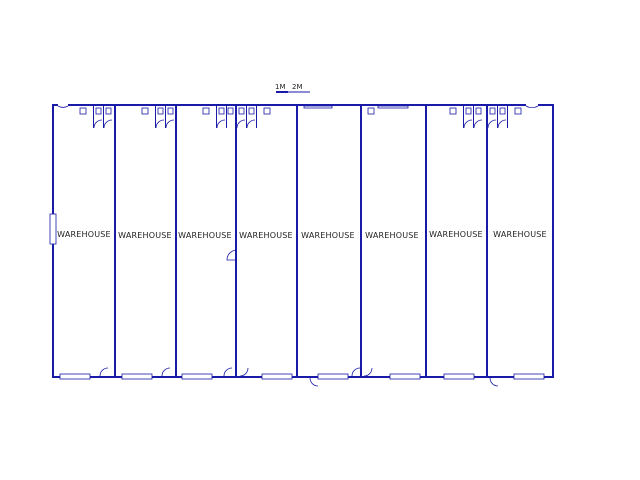 The image size is (640, 480). I want to click on west-window, so click(53, 229).